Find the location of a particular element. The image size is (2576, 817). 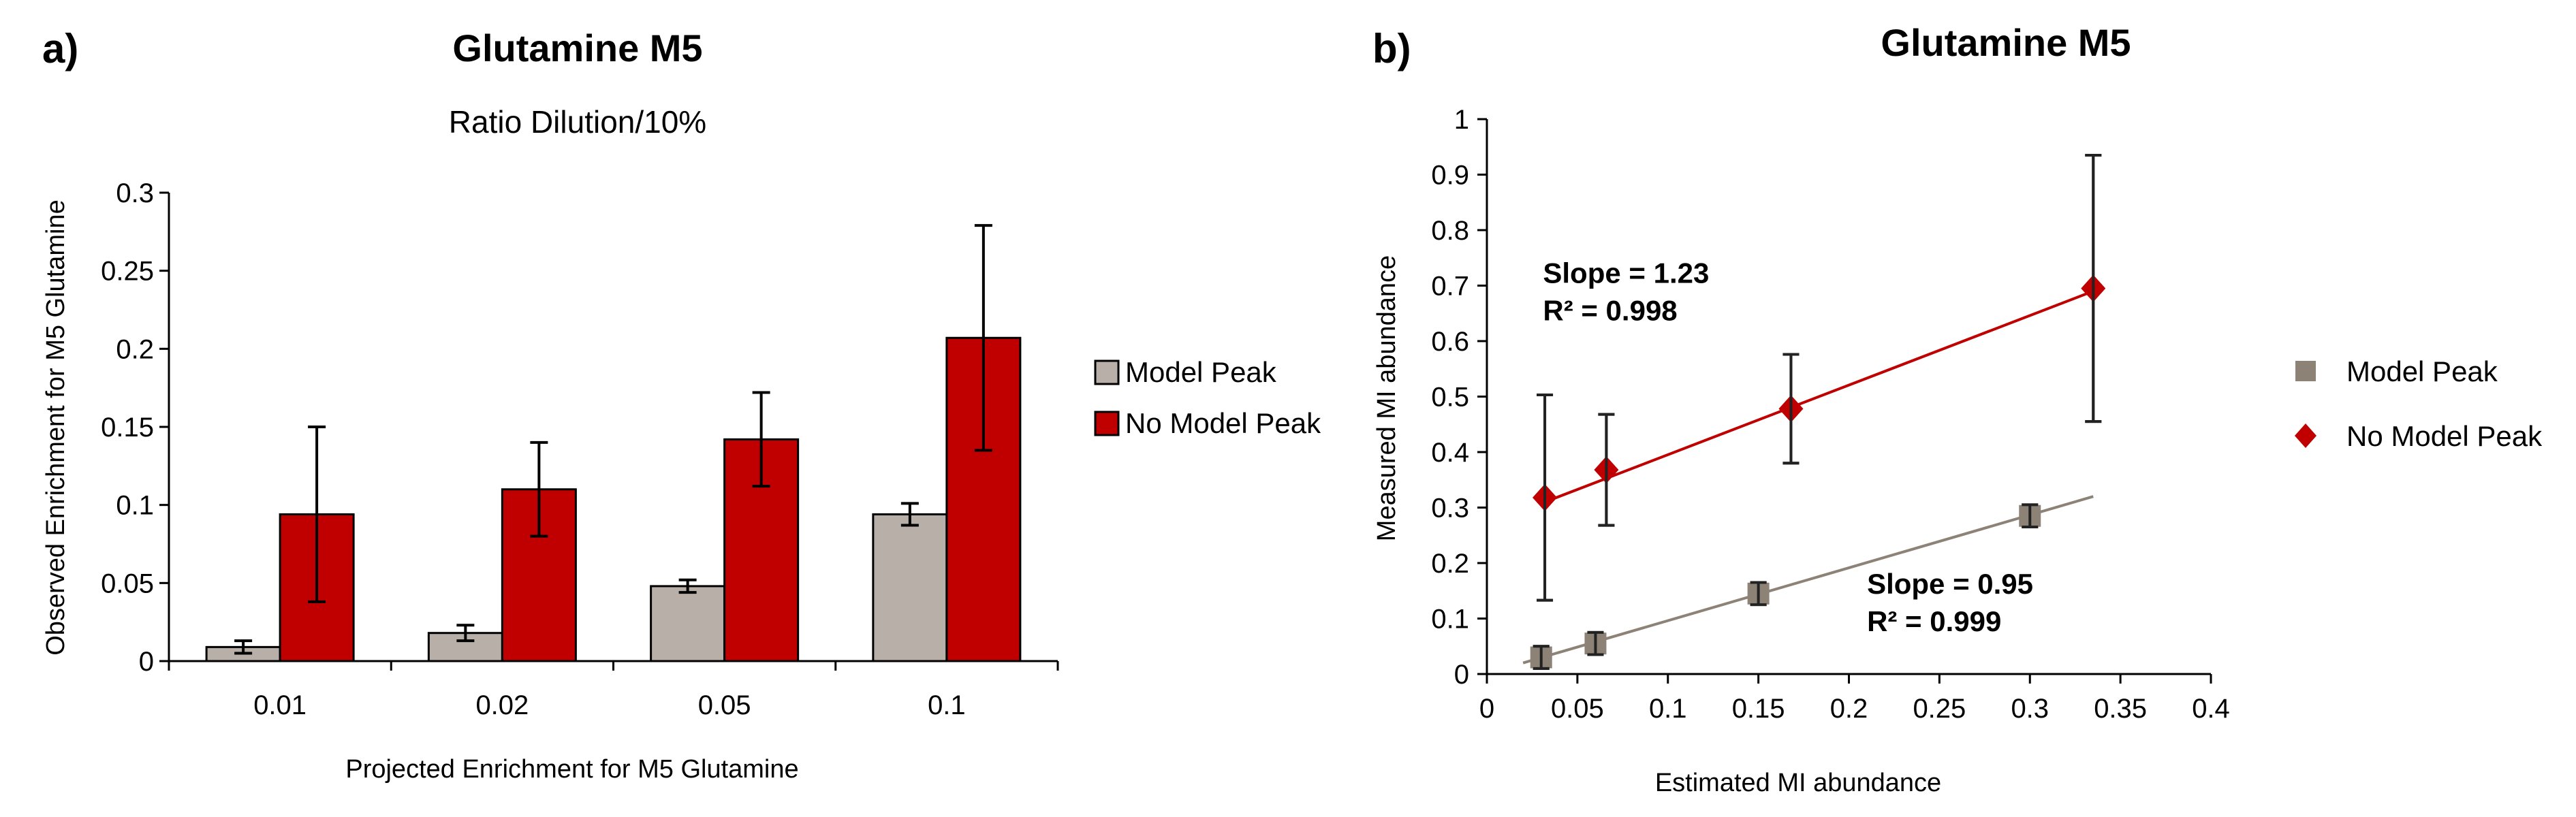

chart-a-y-tick-label: 0.2 is located at coordinates (135, 349).